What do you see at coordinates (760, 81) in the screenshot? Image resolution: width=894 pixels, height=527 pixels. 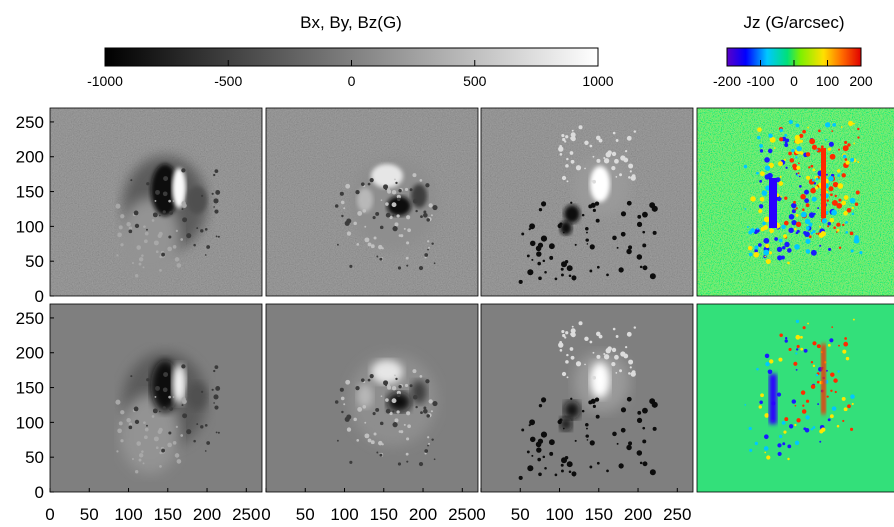 I see `colorbar-j-tick-label: -100` at bounding box center [760, 81].